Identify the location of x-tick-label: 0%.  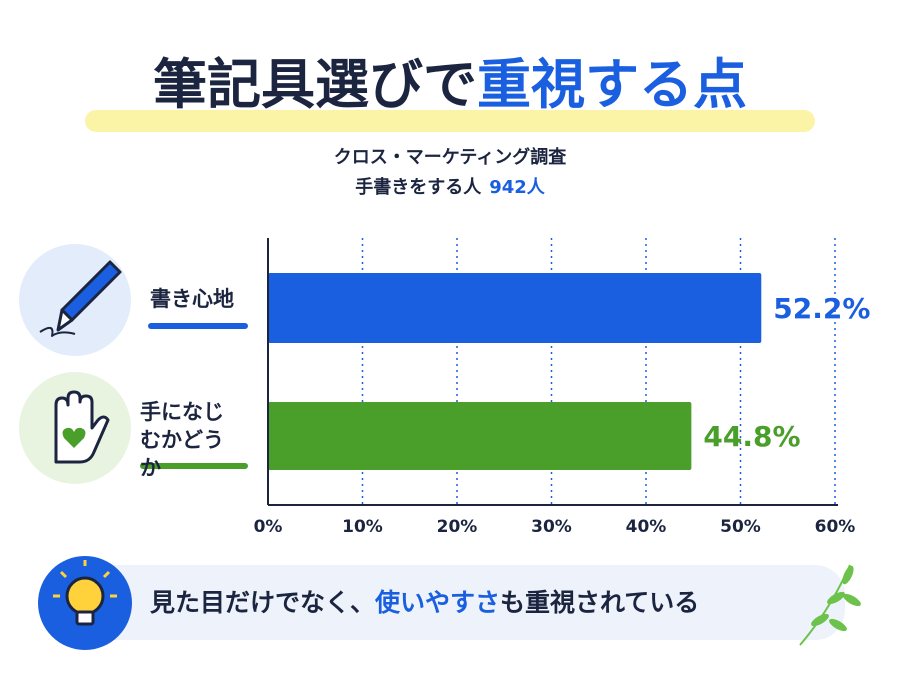
(268, 527).